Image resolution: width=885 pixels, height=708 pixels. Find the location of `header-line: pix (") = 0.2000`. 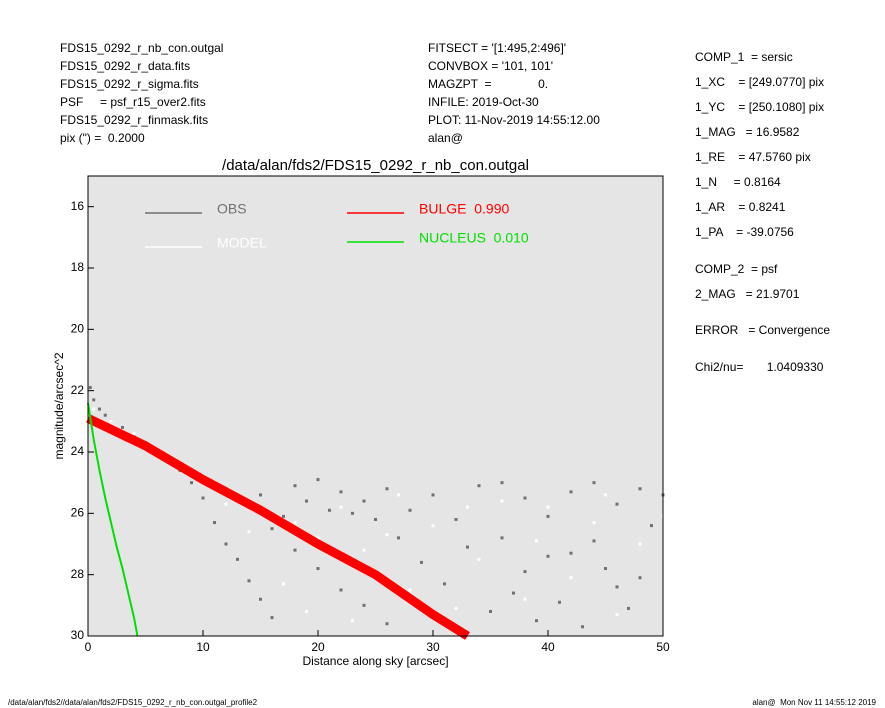

header-line: pix (") = 0.2000 is located at coordinates (102, 138).